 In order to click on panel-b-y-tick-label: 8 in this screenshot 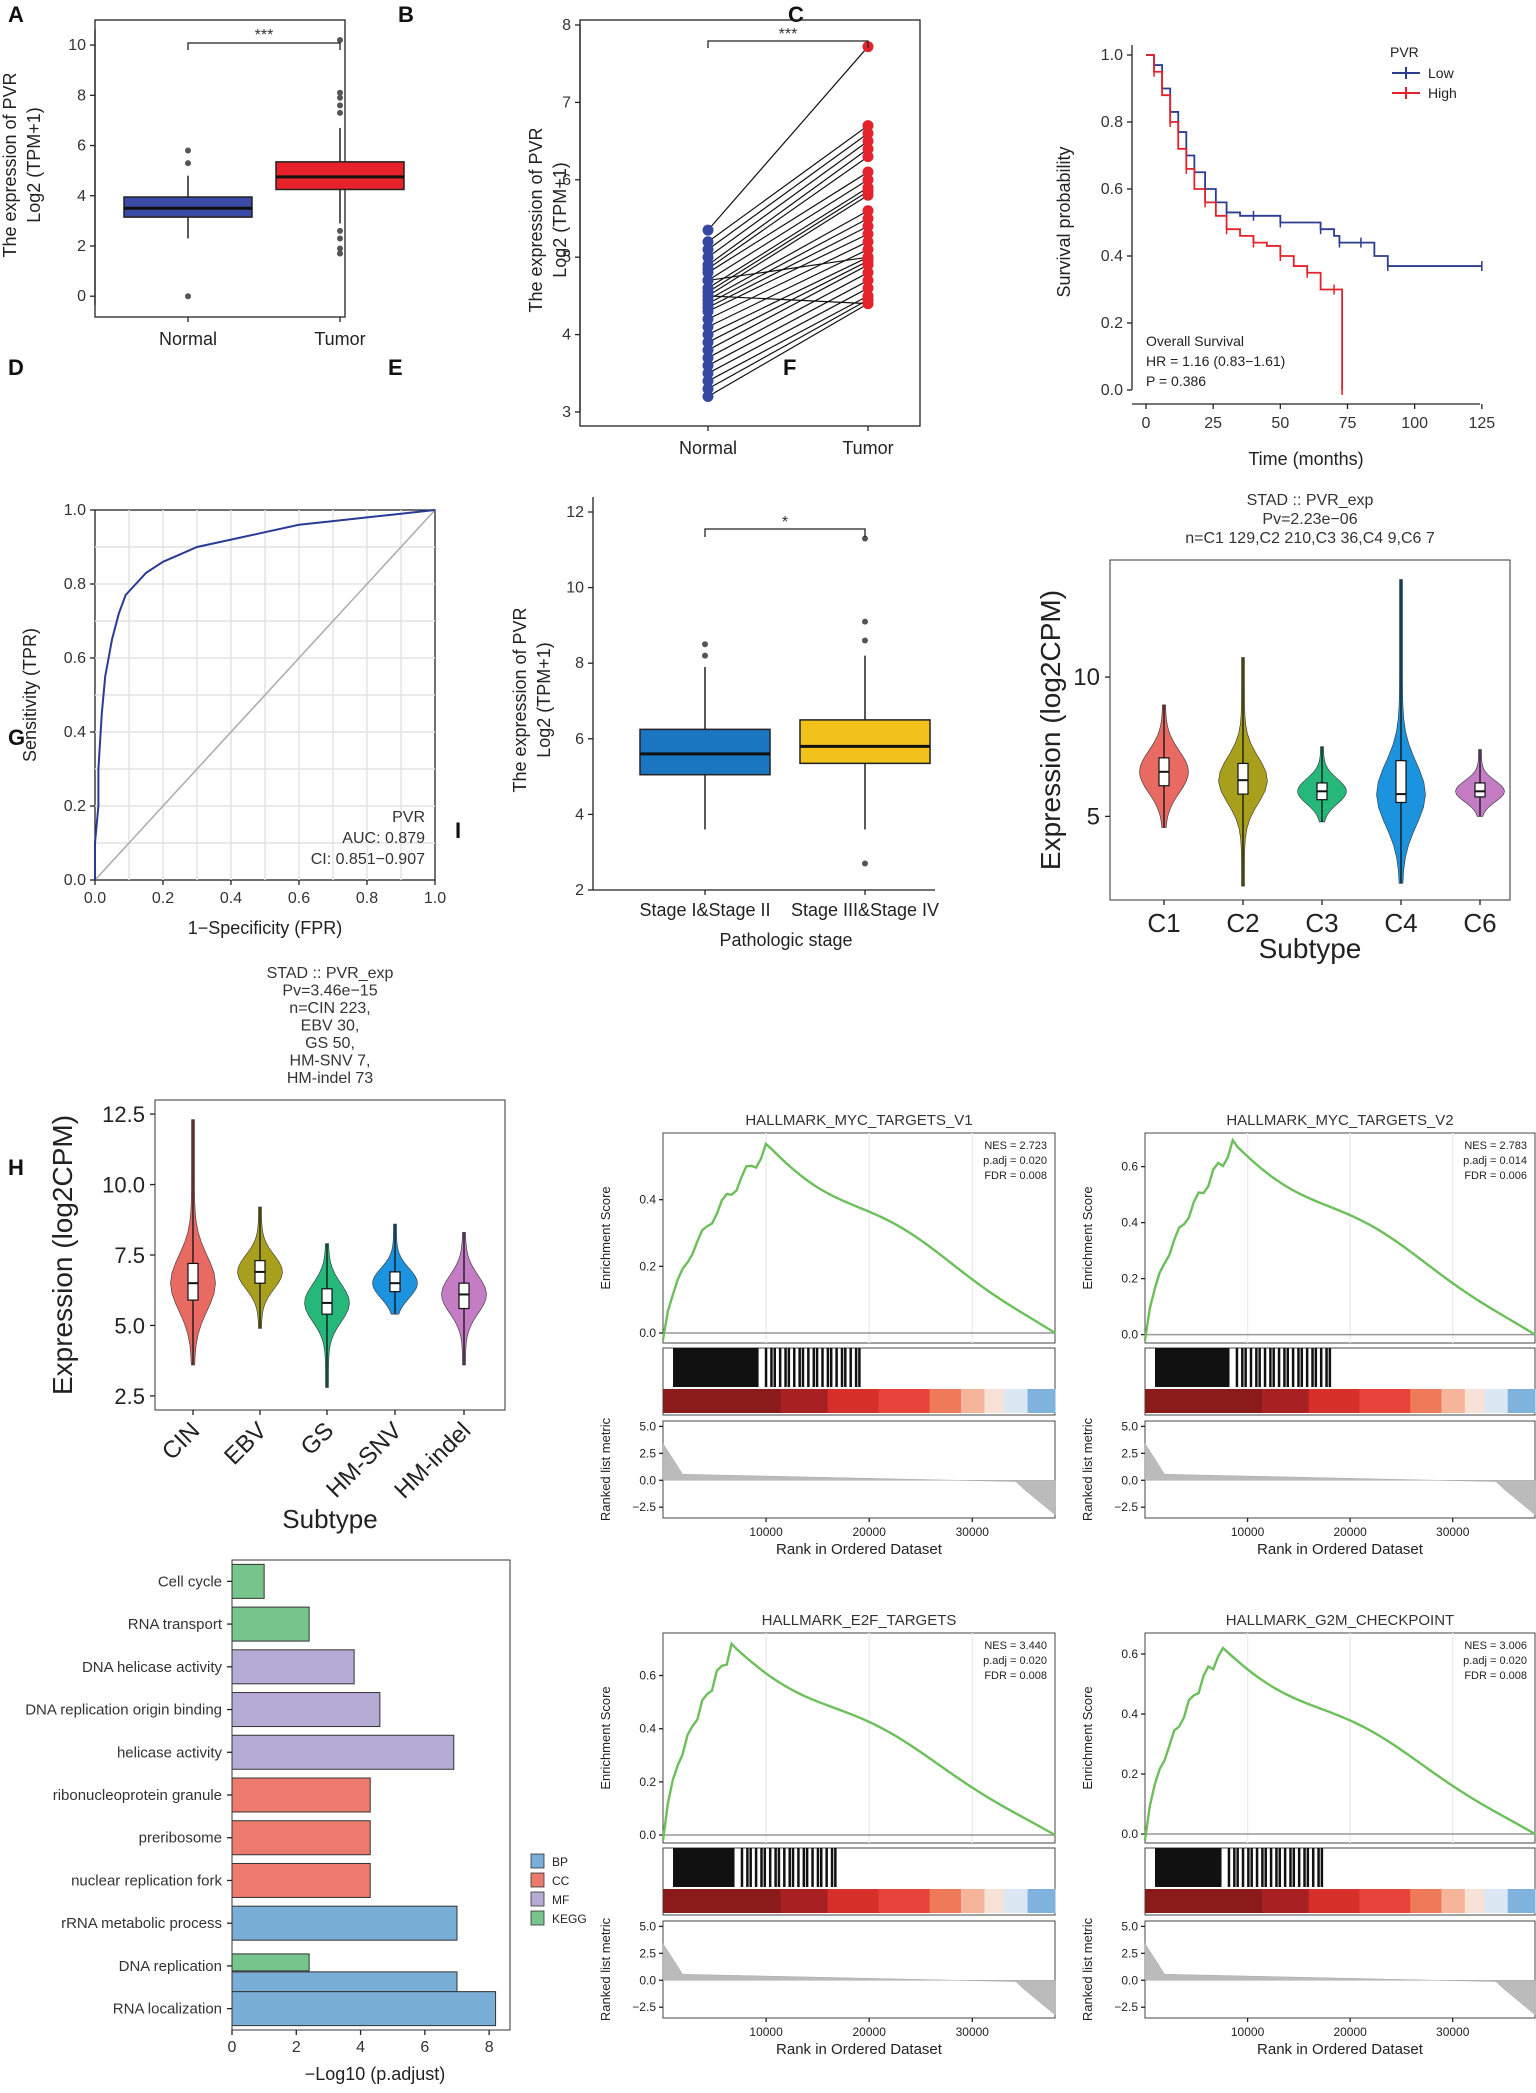, I will do `click(566, 25)`.